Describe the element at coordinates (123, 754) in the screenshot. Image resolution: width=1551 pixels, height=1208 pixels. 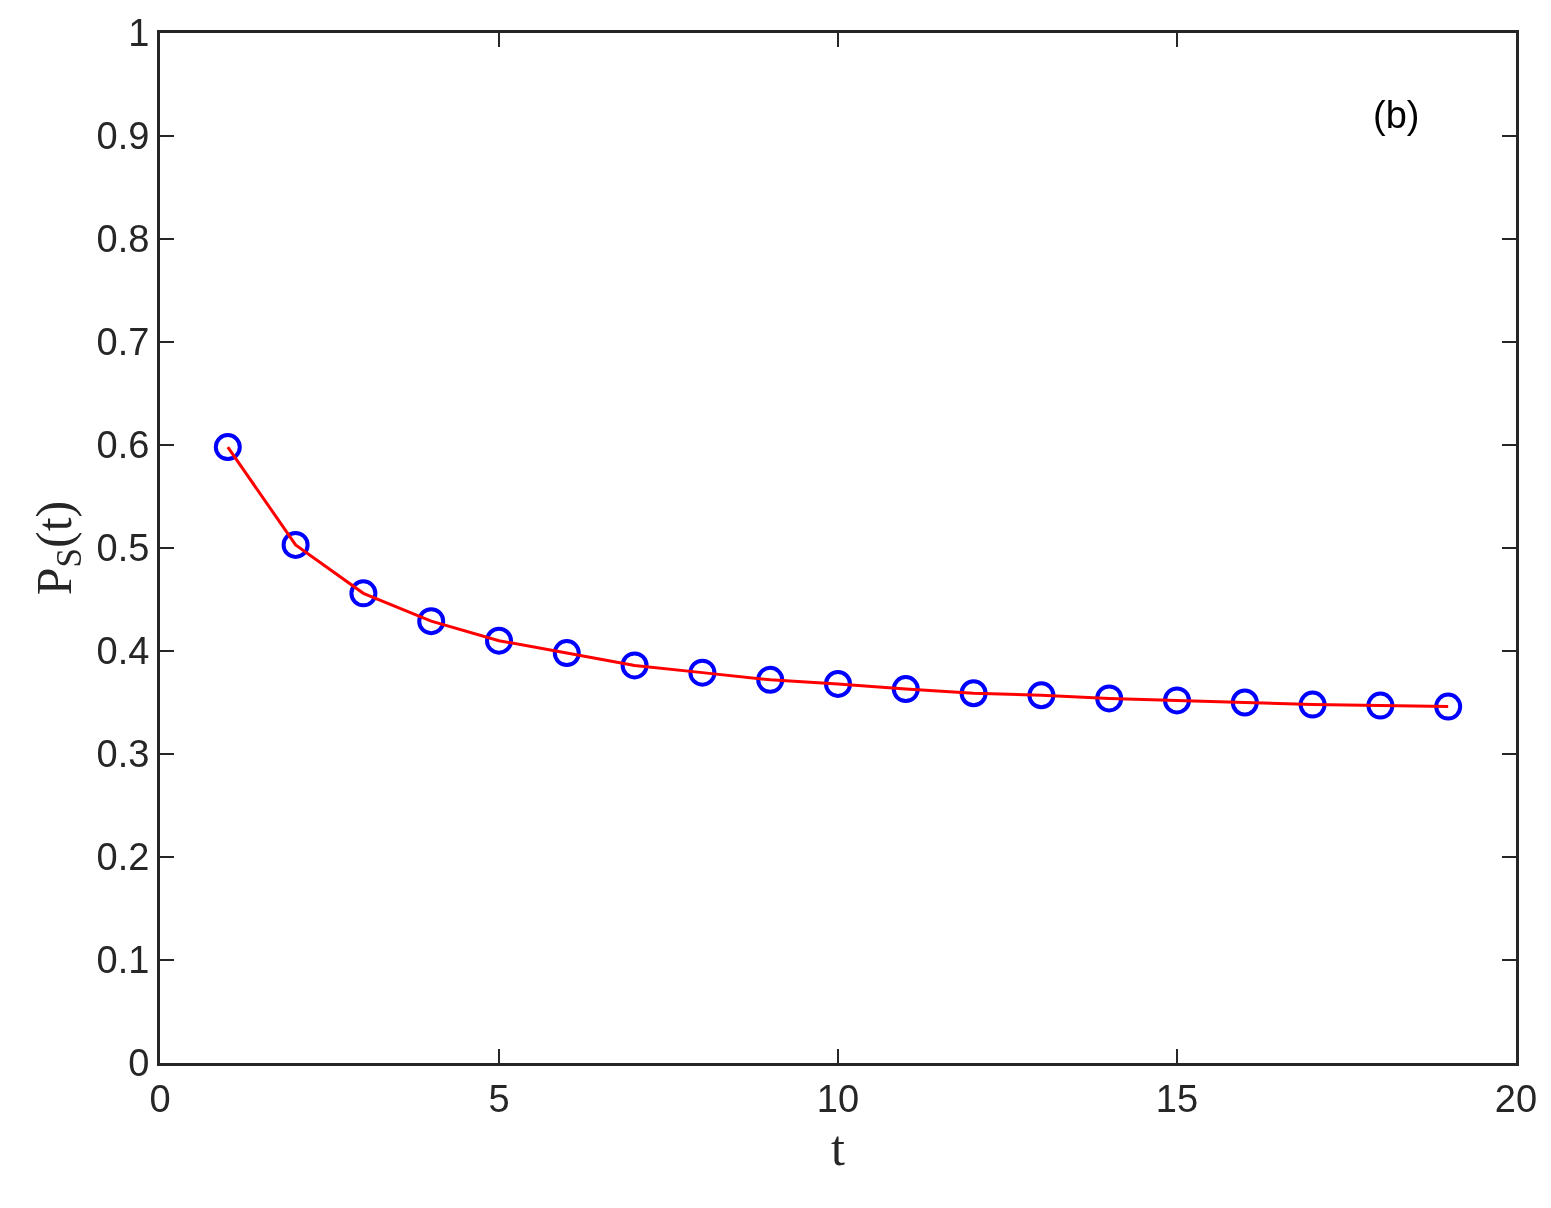
I see `y-tick-label: 0.3` at that location.